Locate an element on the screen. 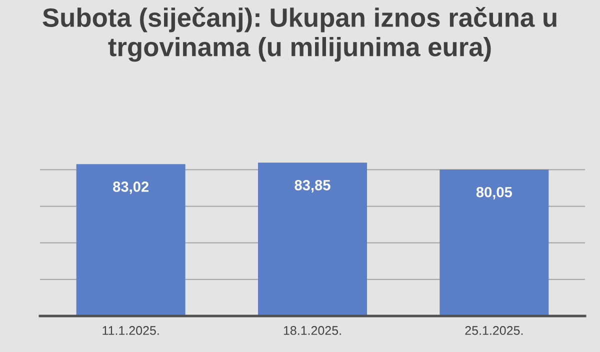 This screenshot has width=600, height=352. x-tick-label: 18.1.2025. is located at coordinates (312, 330).